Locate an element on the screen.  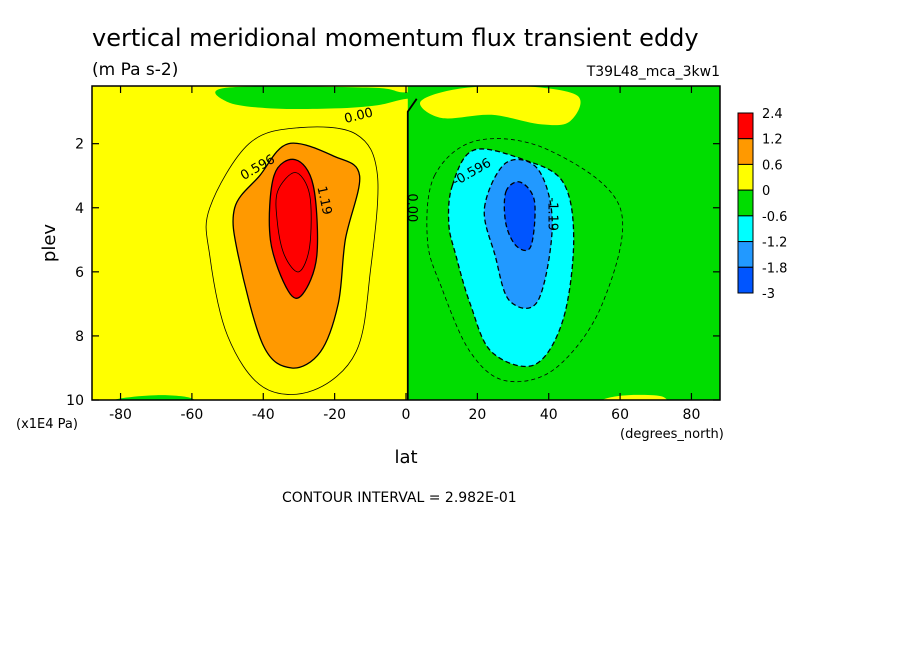
legend-level-label: -1.8 is located at coordinates (774, 268).